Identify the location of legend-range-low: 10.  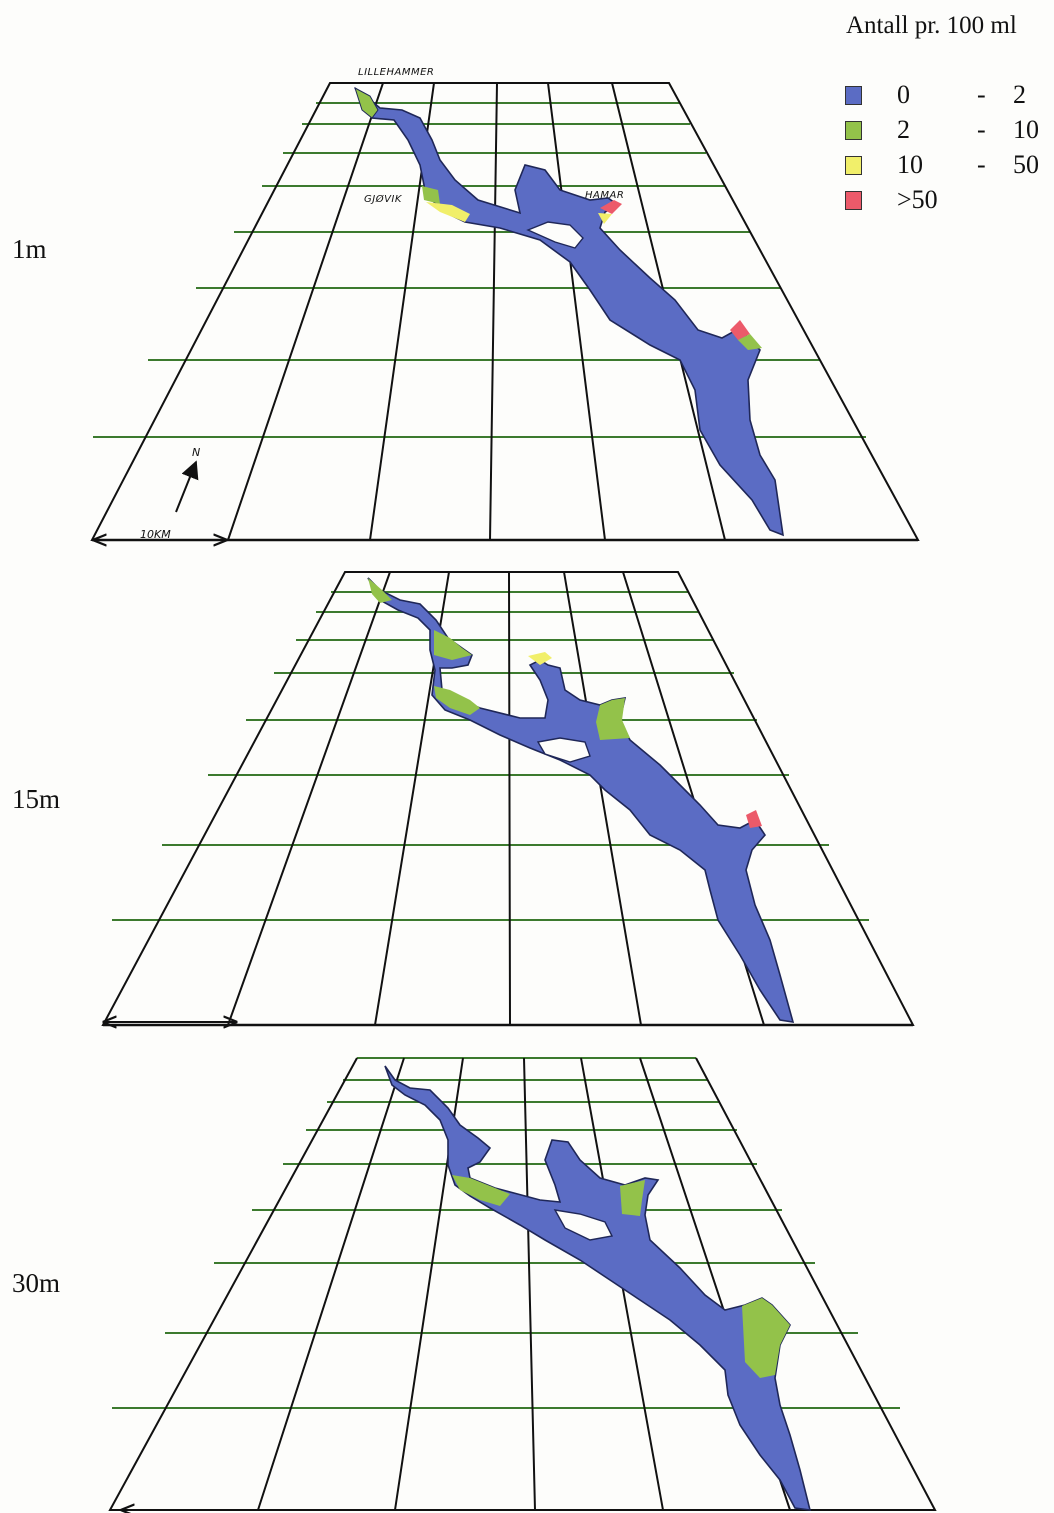
(910, 164).